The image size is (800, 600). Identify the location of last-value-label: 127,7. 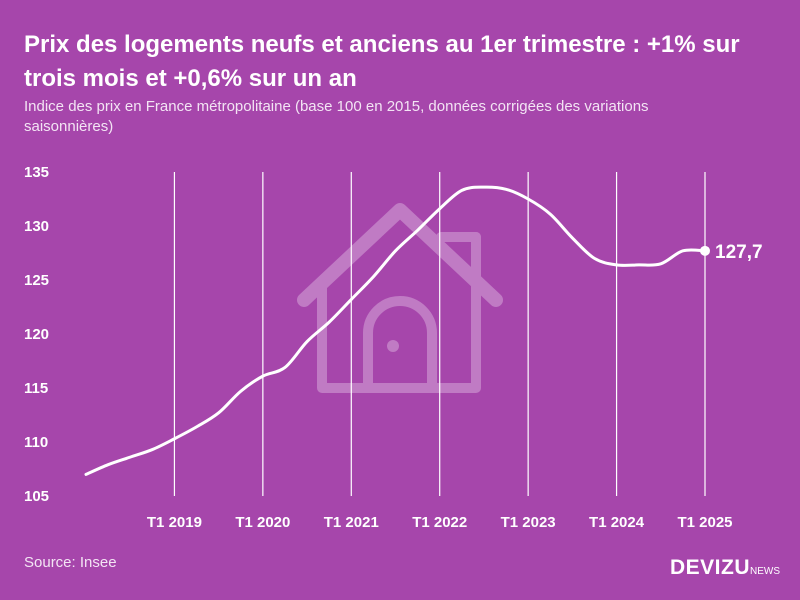
(739, 252).